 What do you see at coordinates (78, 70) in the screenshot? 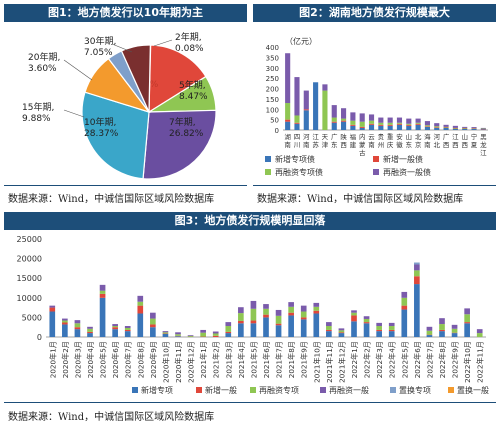
I see `pie-leader-line` at bounding box center [78, 70].